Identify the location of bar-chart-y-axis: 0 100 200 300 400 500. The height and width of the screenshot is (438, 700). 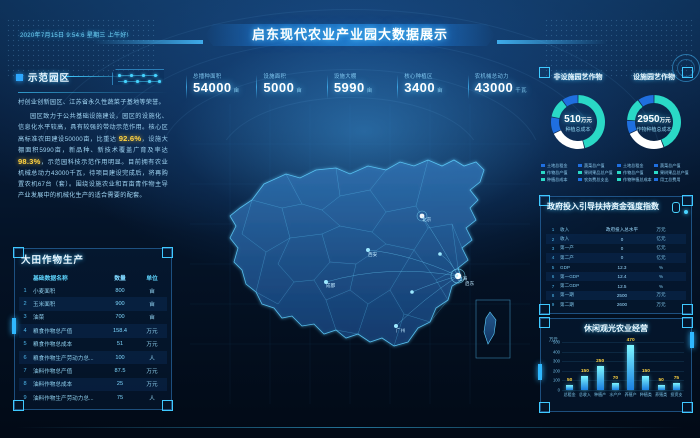
(554, 366).